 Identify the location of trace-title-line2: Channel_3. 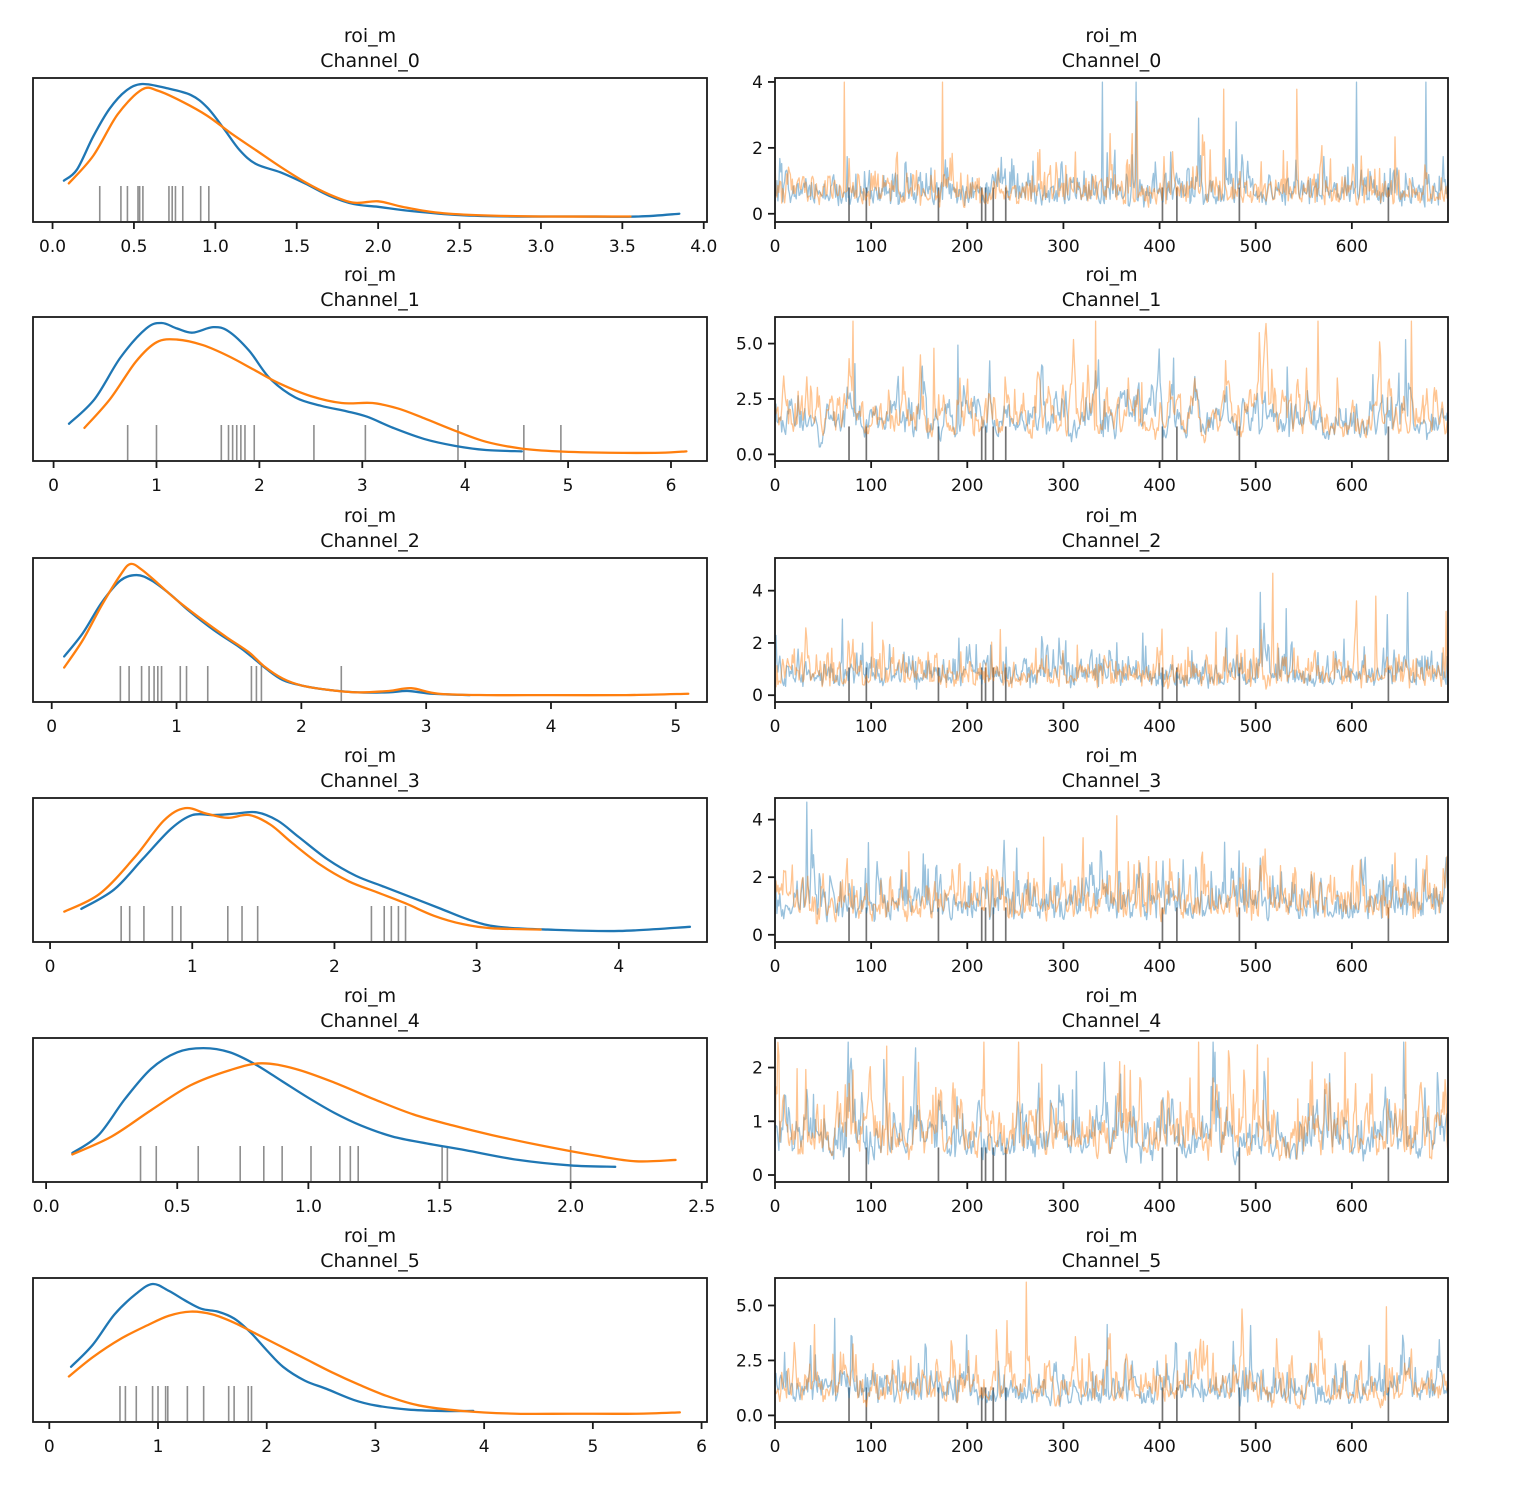
(1112, 781).